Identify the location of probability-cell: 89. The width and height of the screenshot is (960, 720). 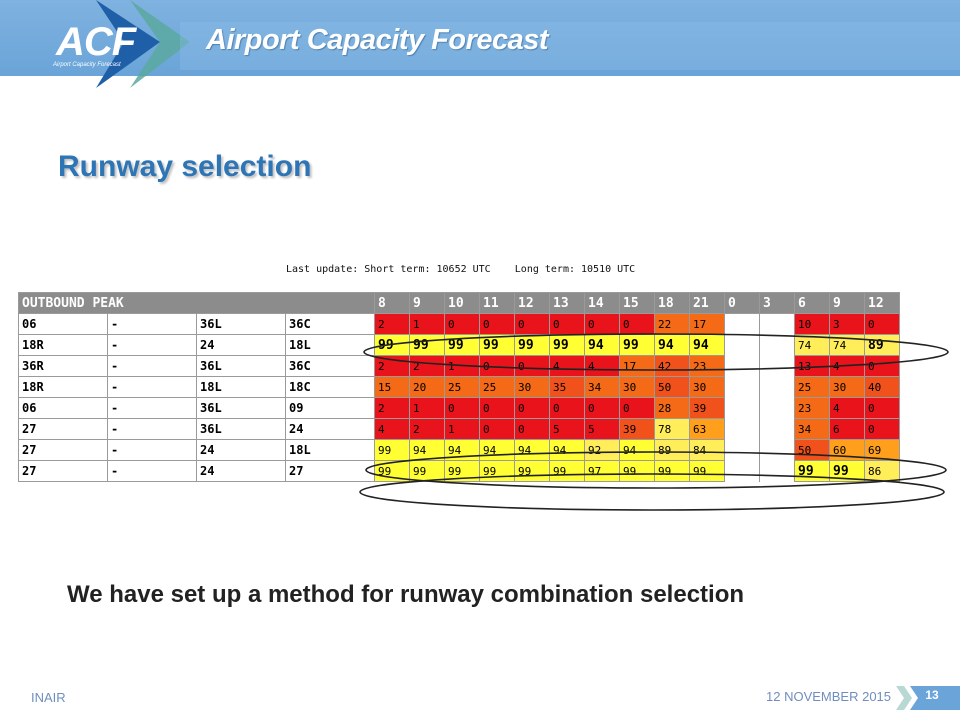
(672, 450).